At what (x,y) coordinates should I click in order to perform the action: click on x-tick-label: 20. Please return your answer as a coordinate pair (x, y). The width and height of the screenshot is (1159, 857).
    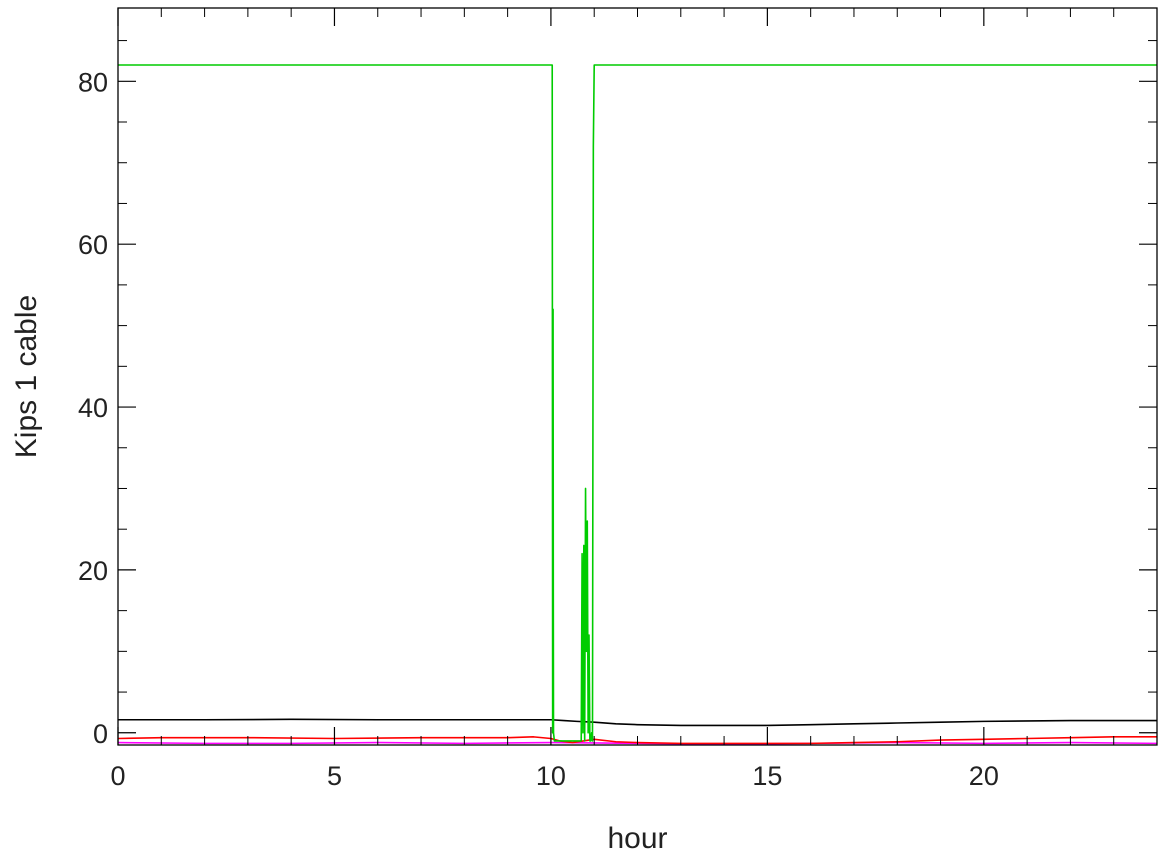
    Looking at the image, I should click on (984, 776).